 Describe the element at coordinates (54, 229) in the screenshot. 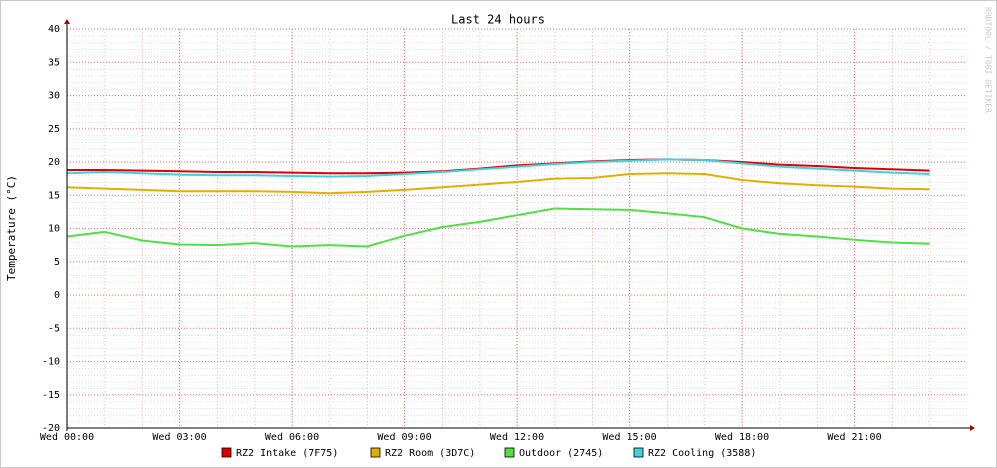

I see `y-tick-label: 10` at that location.